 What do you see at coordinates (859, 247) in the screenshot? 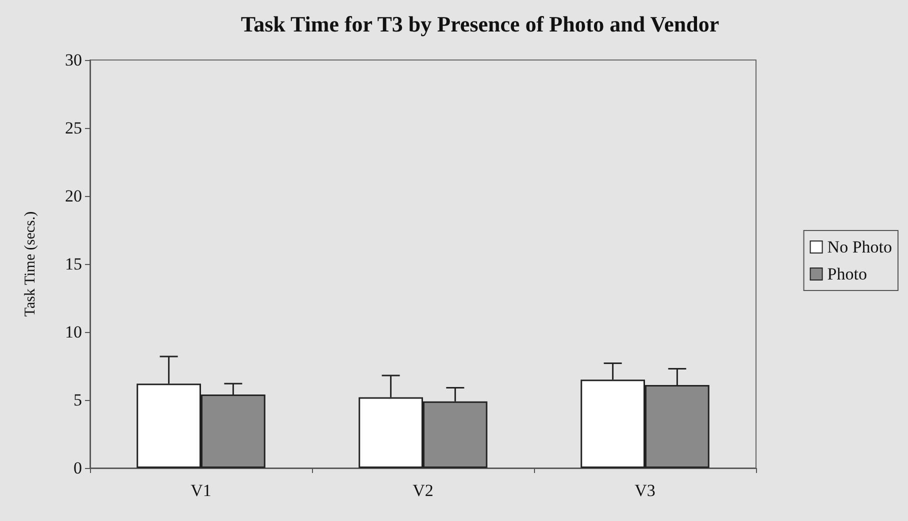
I see `legend-label: No Photo` at bounding box center [859, 247].